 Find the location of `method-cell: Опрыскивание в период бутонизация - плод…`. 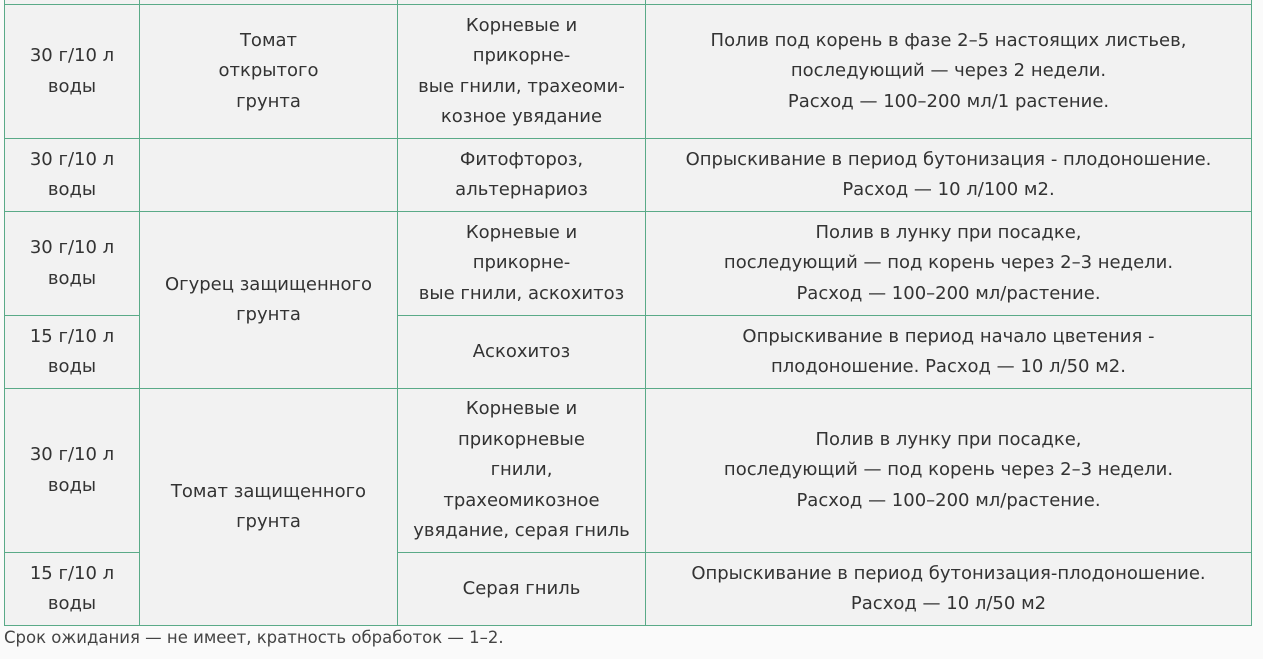

method-cell: Опрыскивание в период бутонизация - плод… is located at coordinates (948, 175).